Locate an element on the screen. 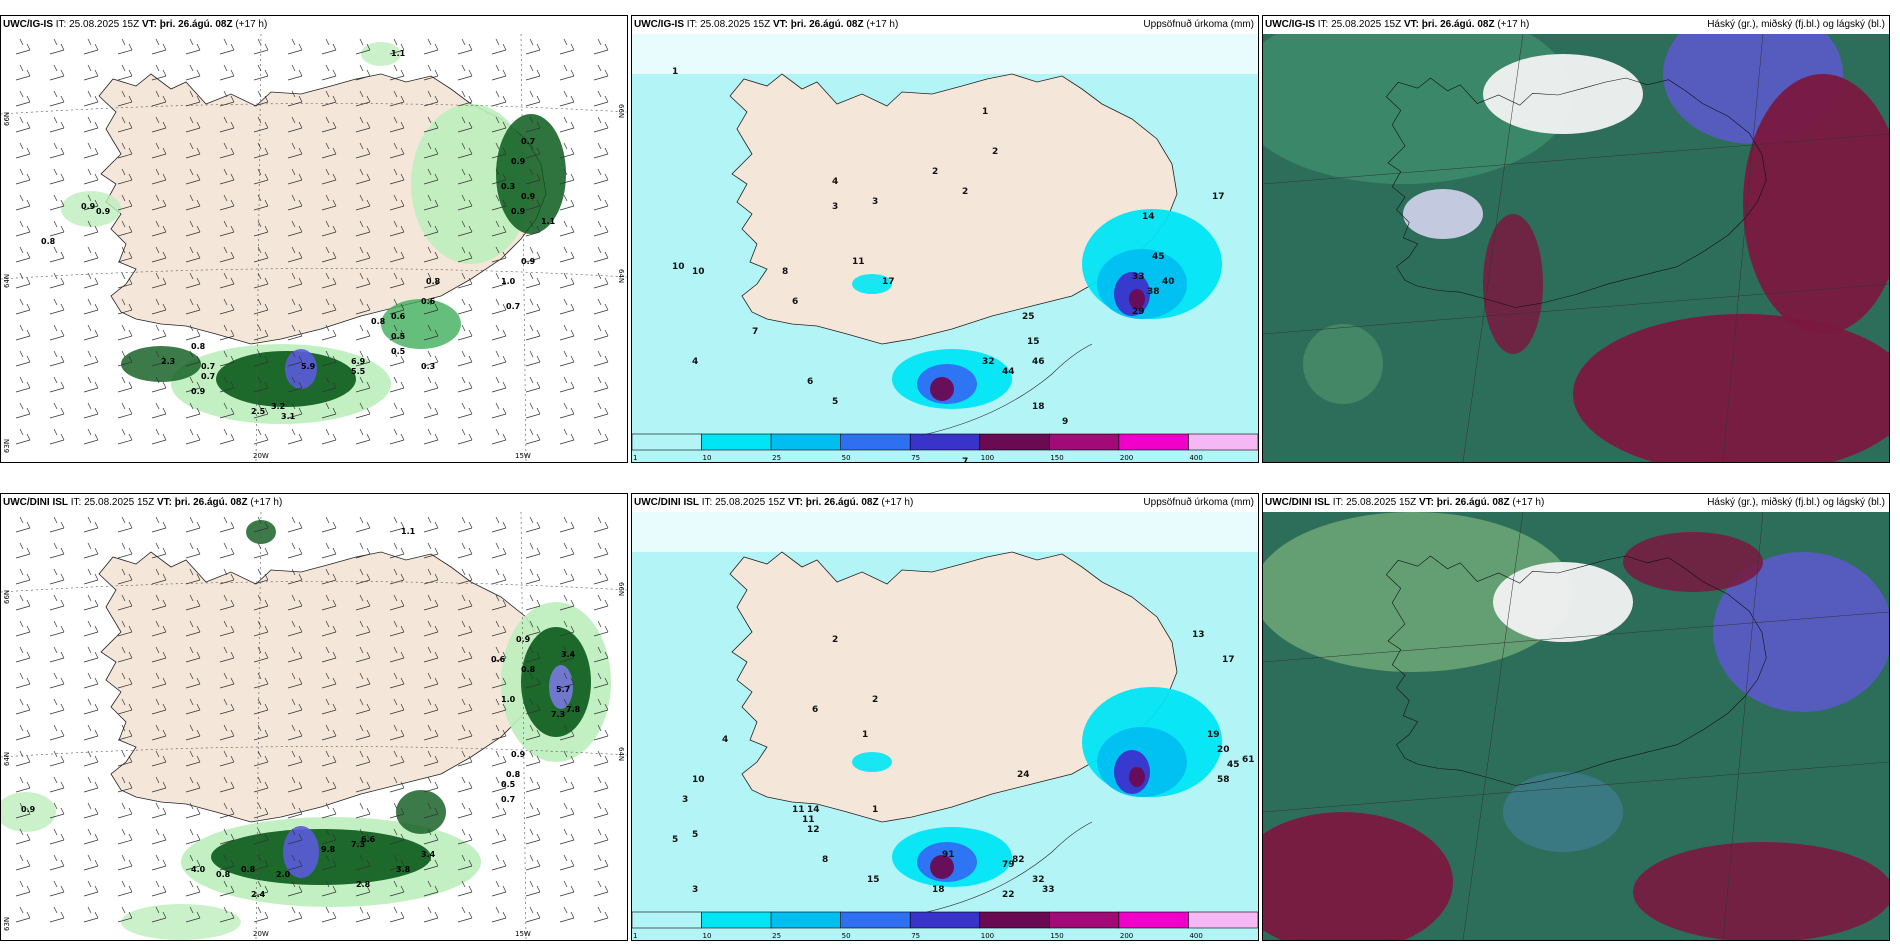  it-value: 25.08.2025 15Z is located at coordinates (119, 502).